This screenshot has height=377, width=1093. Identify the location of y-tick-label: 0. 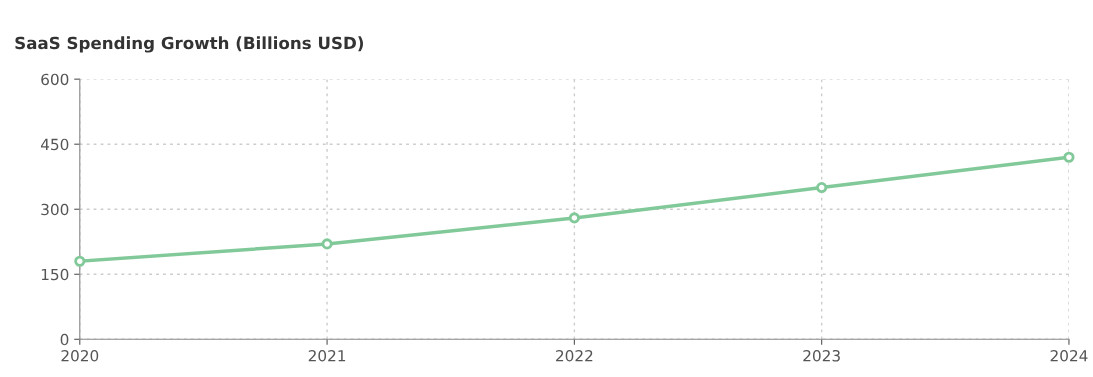
(64, 339).